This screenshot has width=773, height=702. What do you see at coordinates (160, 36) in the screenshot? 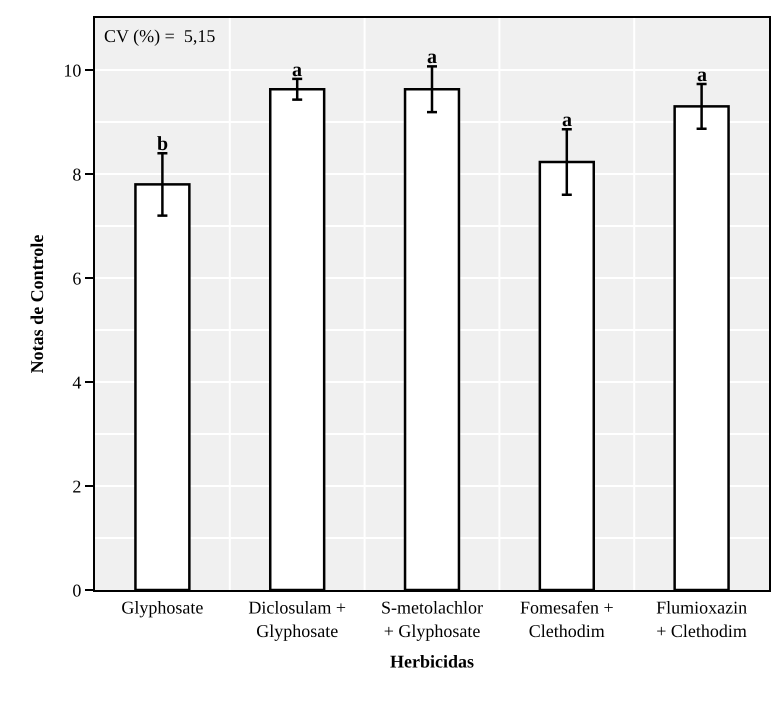
I see `annotation: CV (%) = 5,15` at bounding box center [160, 36].